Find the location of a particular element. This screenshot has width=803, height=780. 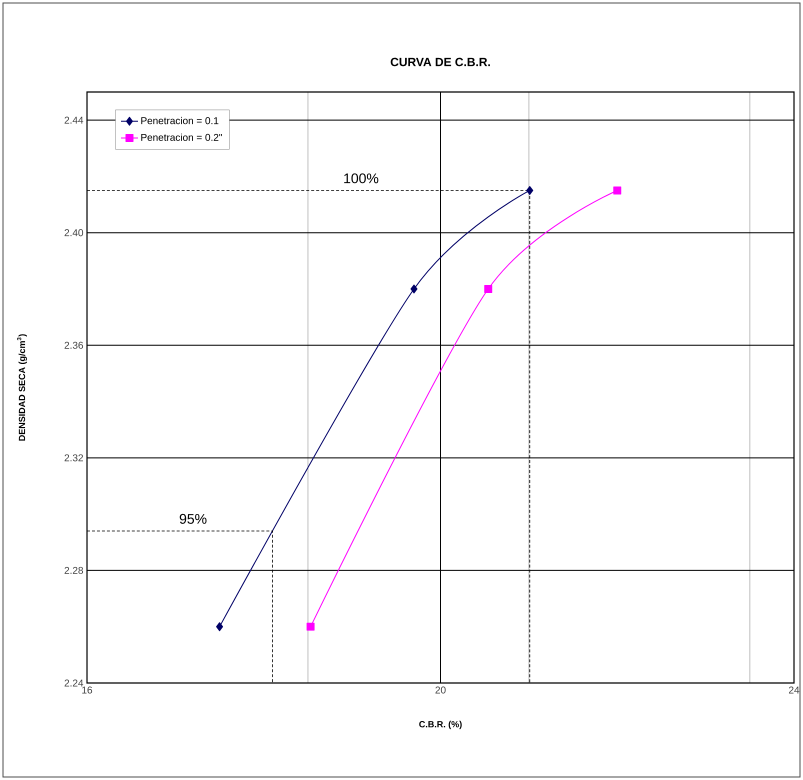

legend-label: Penetracion = 0.2" is located at coordinates (181, 137).